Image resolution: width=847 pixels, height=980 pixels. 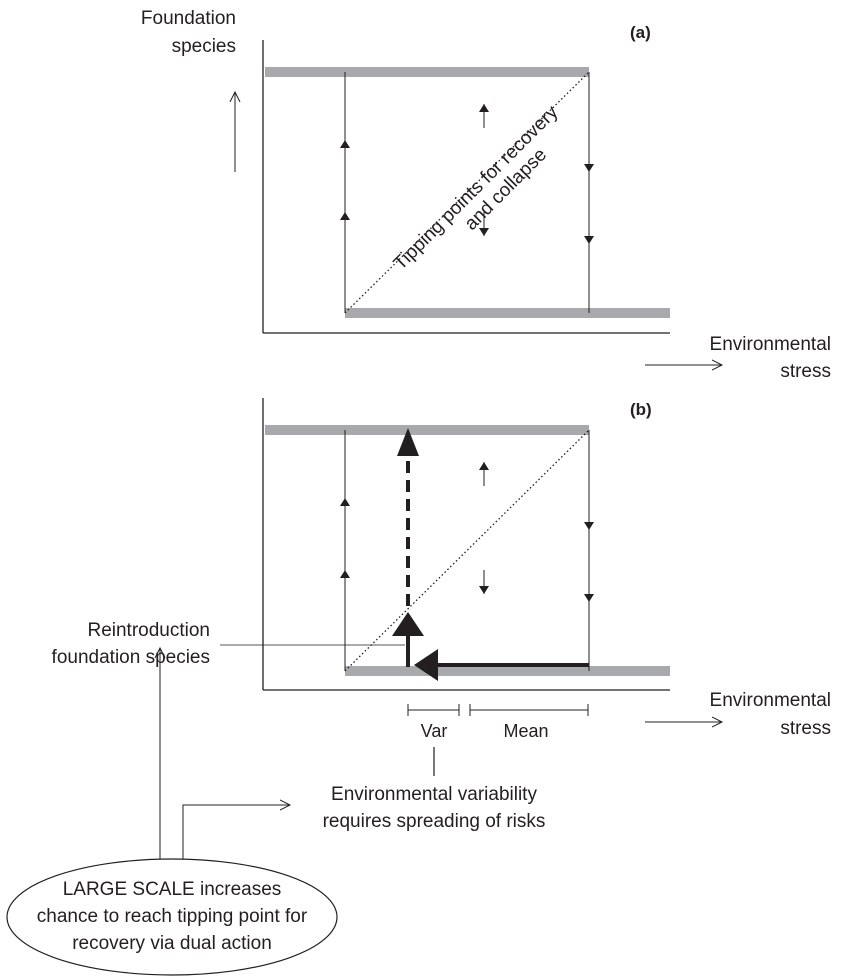 I want to click on tipping-points-label-line1: Tipping points for recovery, so click(x=476, y=187).